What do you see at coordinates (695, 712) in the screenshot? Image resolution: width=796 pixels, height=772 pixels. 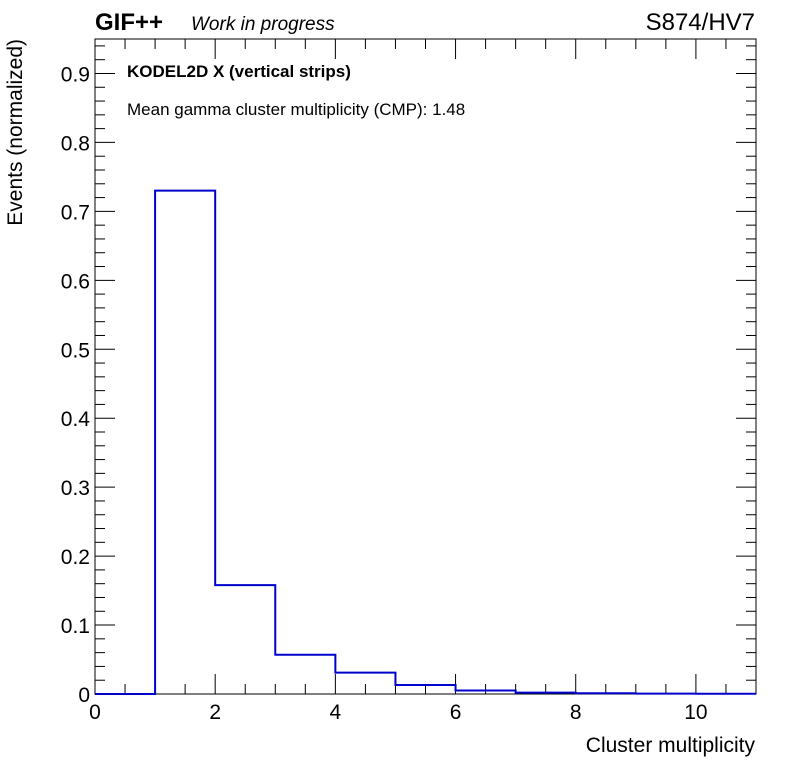 I see `x-tick-label: 10` at bounding box center [695, 712].